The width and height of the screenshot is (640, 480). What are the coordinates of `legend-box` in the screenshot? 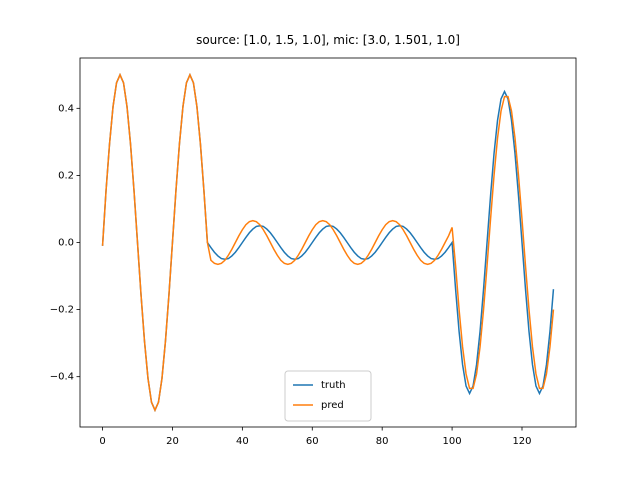 It's located at (328, 396).